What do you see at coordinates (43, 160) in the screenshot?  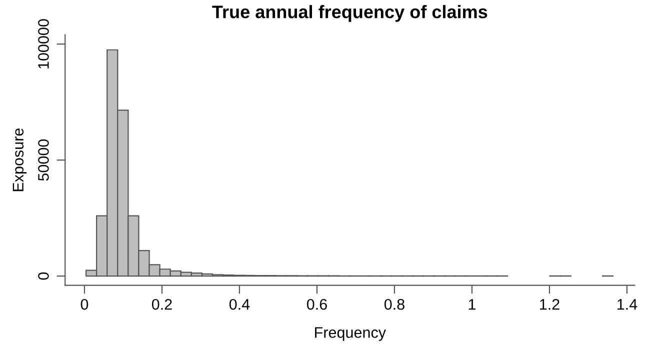 I see `y-tick-label: 50000` at bounding box center [43, 160].